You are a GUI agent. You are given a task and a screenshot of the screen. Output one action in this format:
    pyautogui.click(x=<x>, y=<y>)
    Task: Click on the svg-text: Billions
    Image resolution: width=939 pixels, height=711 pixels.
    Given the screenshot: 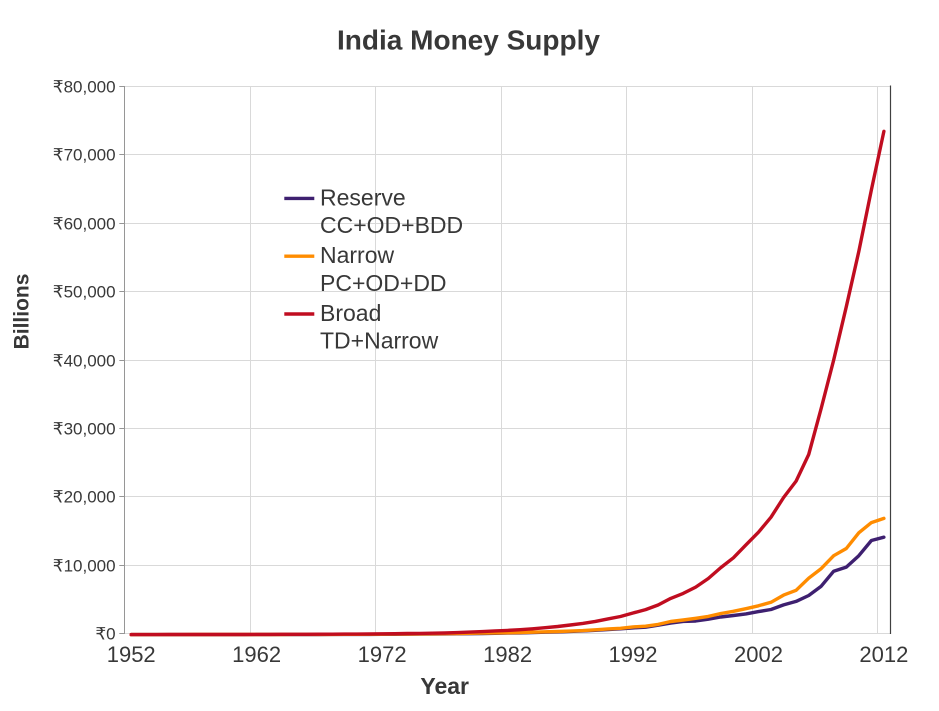 What is the action you would take?
    pyautogui.click(x=22, y=312)
    